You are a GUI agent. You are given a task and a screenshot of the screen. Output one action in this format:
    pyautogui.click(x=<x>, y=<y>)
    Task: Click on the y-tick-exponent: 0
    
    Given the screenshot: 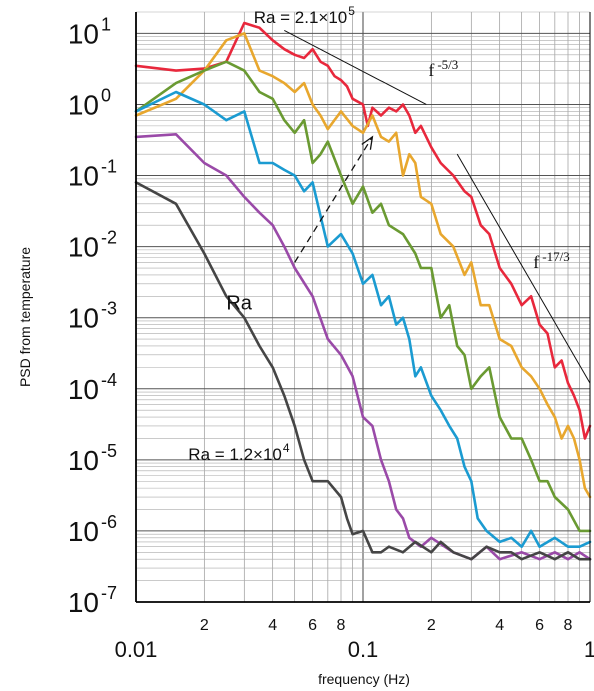 What is the action you would take?
    pyautogui.click(x=106, y=95)
    